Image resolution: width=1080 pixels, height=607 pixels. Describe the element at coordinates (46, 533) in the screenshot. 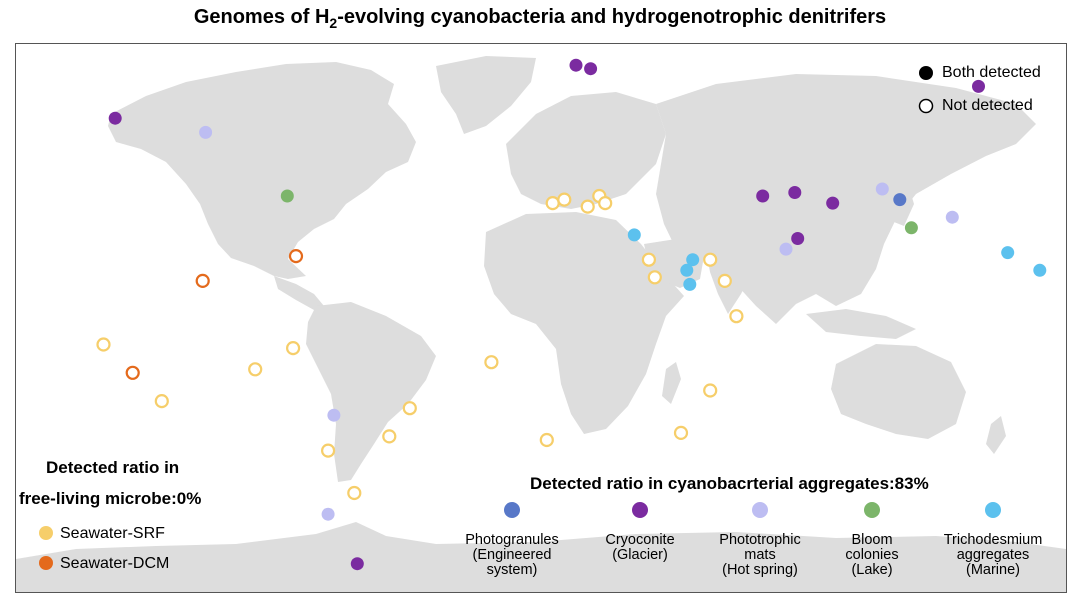

I see `seawater-srf-marker` at that location.